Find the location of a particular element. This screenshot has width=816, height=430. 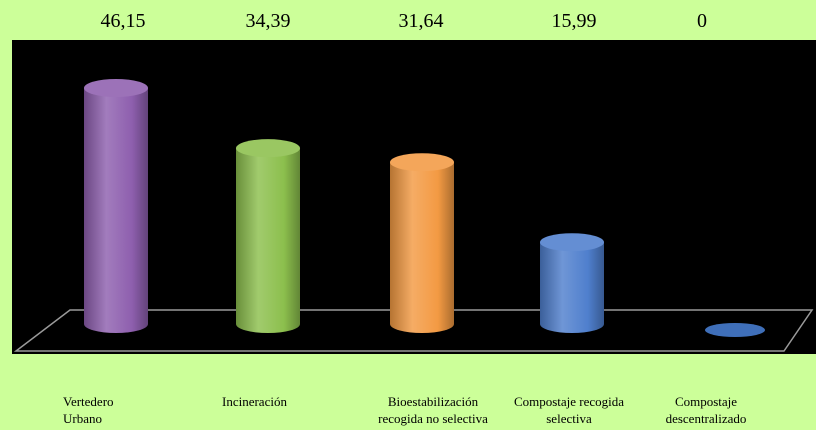

category-label-0: Vertedero Urbano is located at coordinates (138, 410).